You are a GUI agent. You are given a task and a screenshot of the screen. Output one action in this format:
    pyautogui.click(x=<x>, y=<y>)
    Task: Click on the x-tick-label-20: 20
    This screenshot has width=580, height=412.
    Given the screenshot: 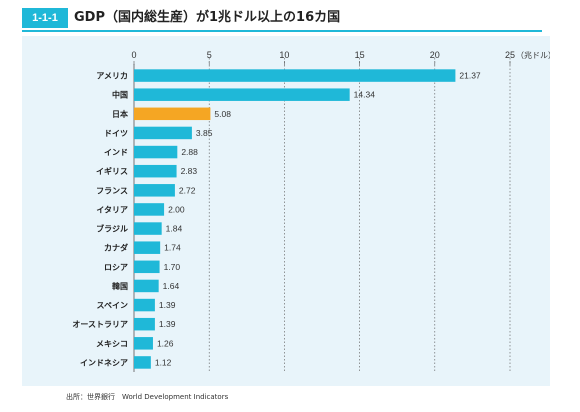 What is the action you would take?
    pyautogui.click(x=435, y=55)
    